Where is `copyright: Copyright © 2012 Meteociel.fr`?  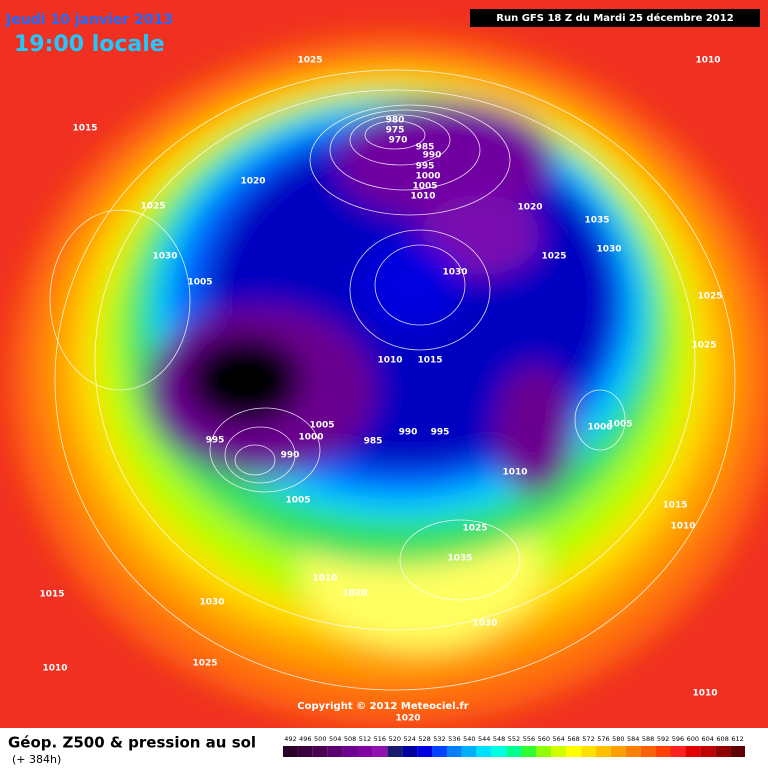
copyright: Copyright © 2012 Meteociel.fr is located at coordinates (382, 706).